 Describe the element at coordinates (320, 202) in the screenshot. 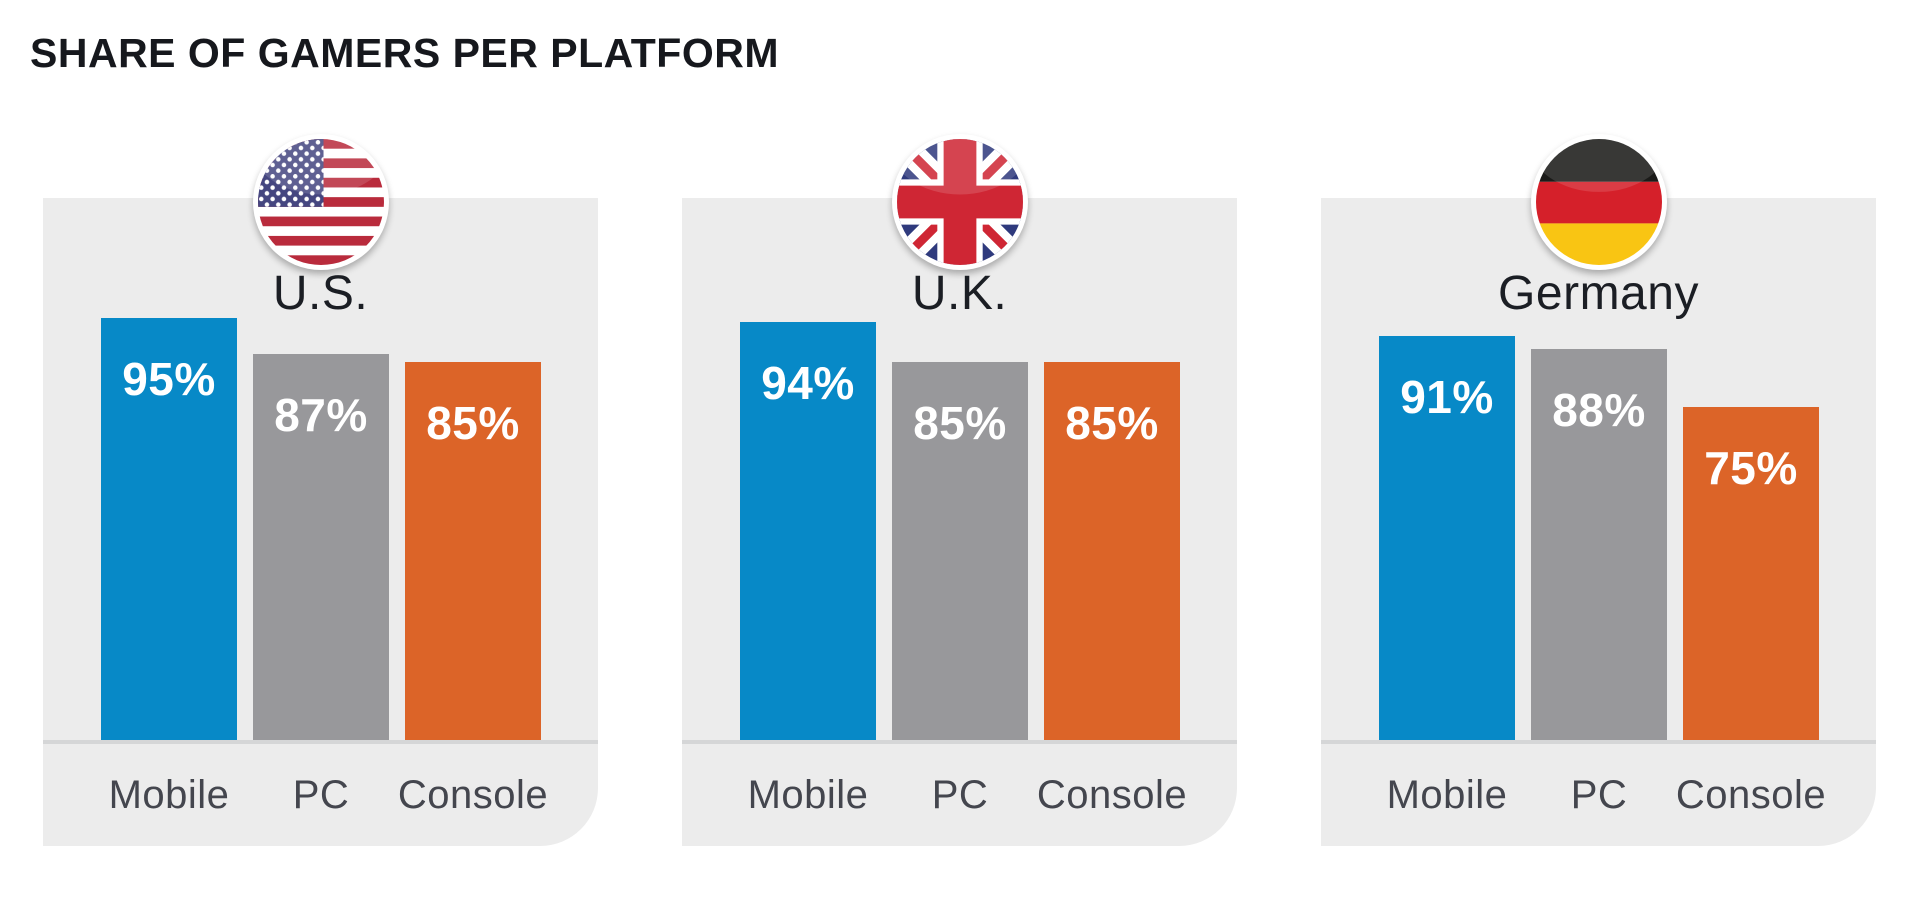

I see `us-flag-icon` at that location.